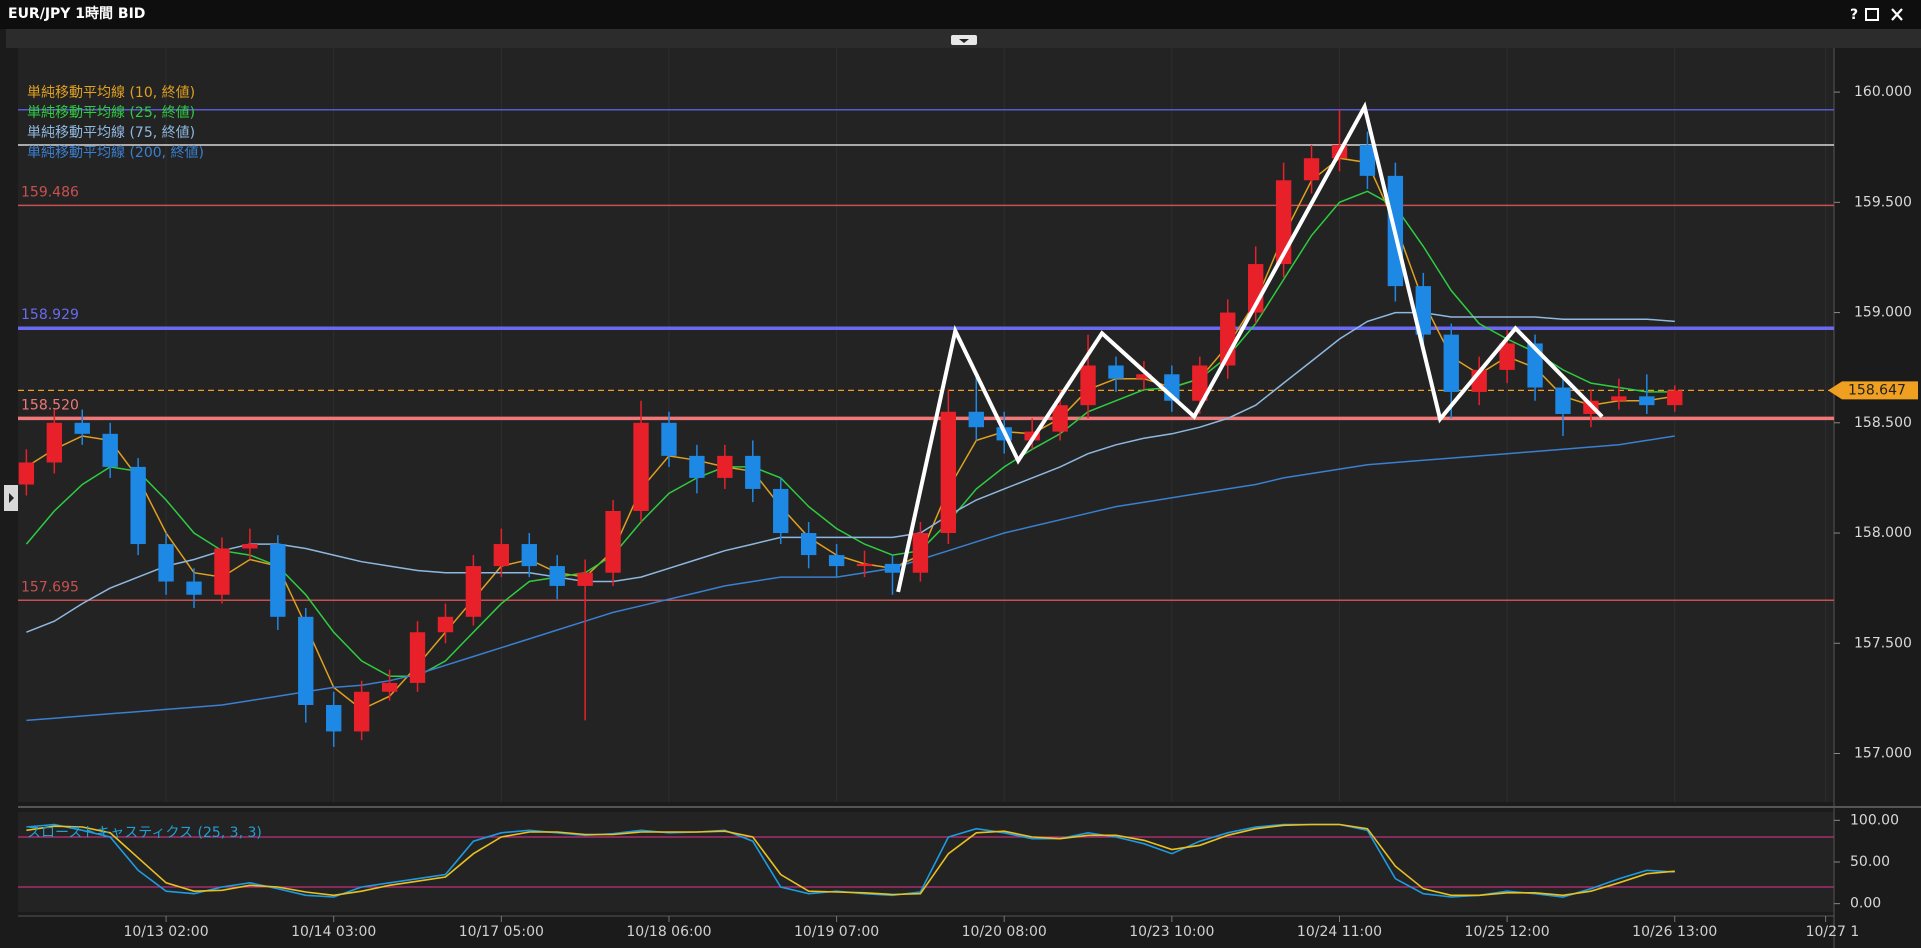  What do you see at coordinates (1883, 202) in the screenshot?
I see `y-tick-label: 159.500` at bounding box center [1883, 202].